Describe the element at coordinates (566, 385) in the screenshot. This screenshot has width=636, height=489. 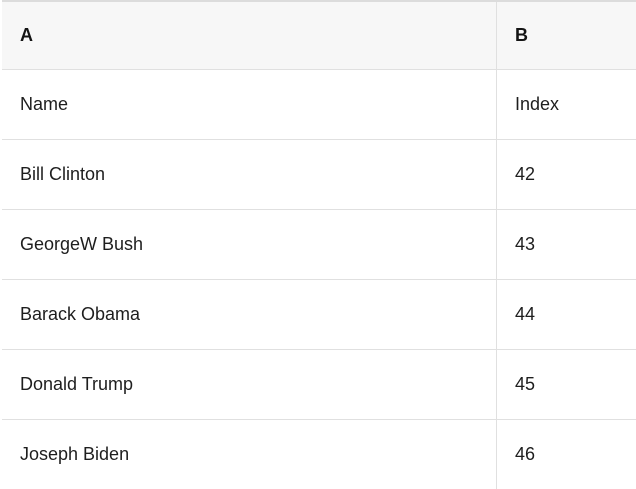
I see `cell-president-index: 45` at that location.